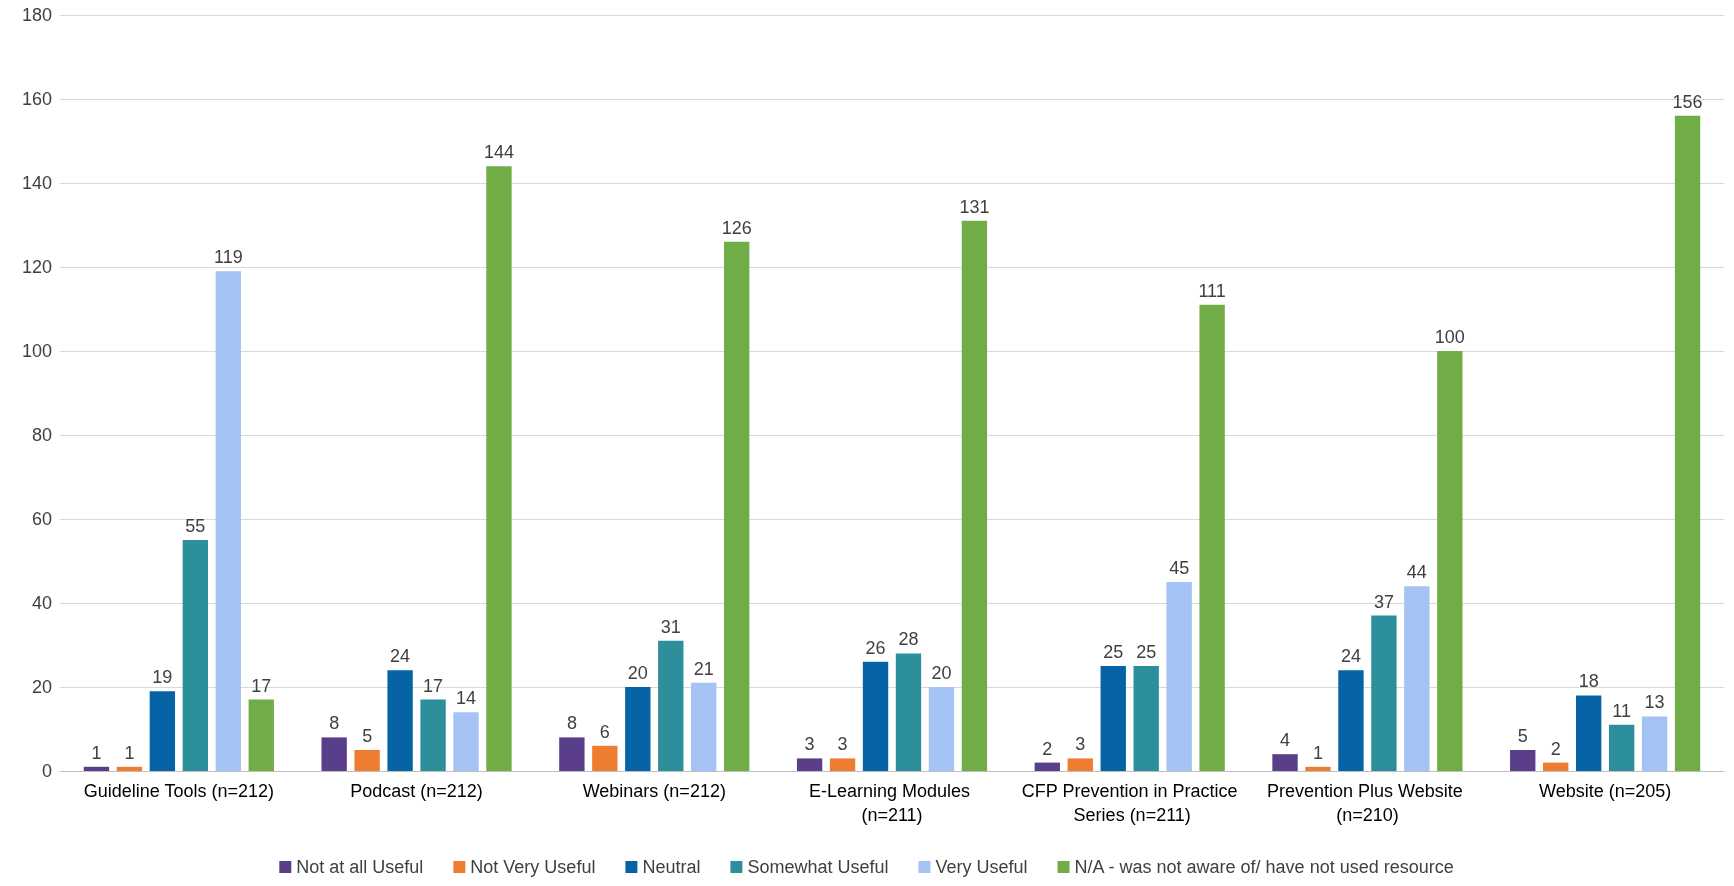  I want to click on legend-label: Neutral, so click(671, 867).